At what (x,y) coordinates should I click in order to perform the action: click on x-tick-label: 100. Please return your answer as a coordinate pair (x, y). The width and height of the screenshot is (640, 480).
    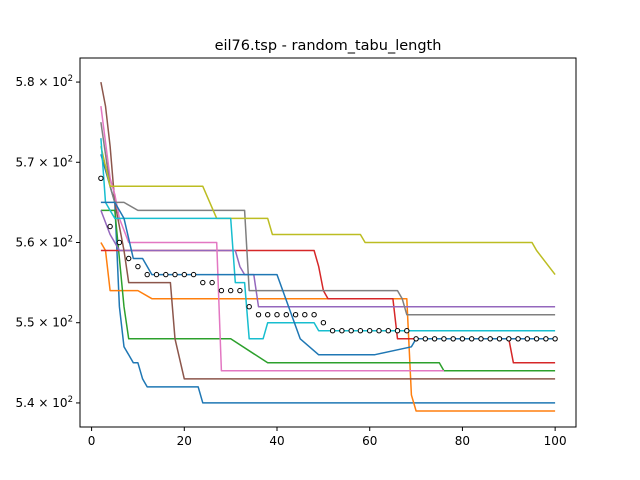
    Looking at the image, I should click on (555, 441).